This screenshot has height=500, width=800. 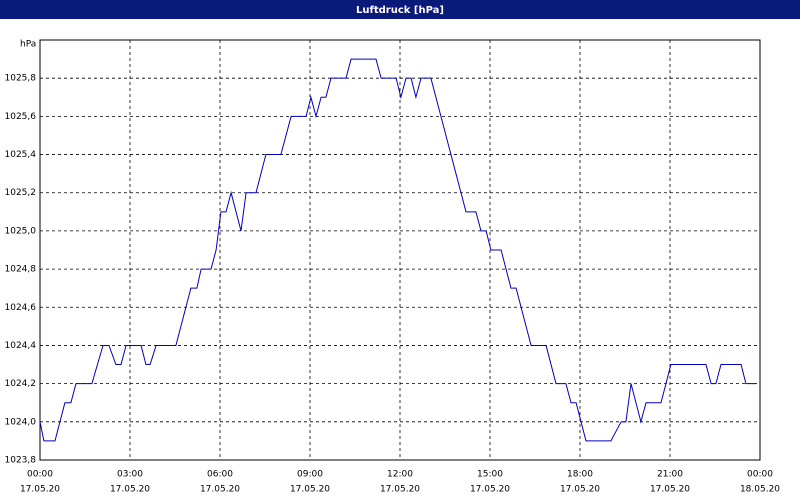 I want to click on x-tick-label: 12:00, so click(x=400, y=475).